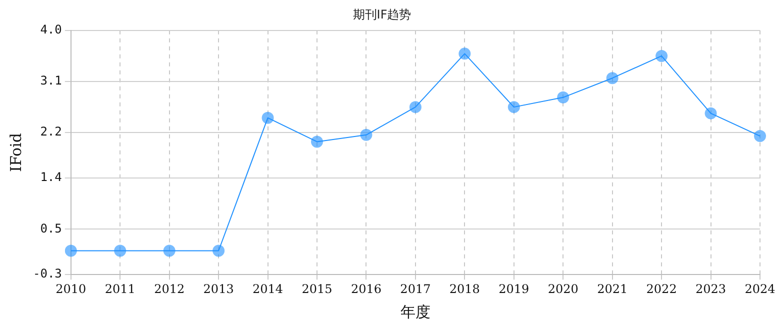 The image size is (782, 330). What do you see at coordinates (661, 289) in the screenshot?
I see `x-tick-label: 2022` at bounding box center [661, 289].